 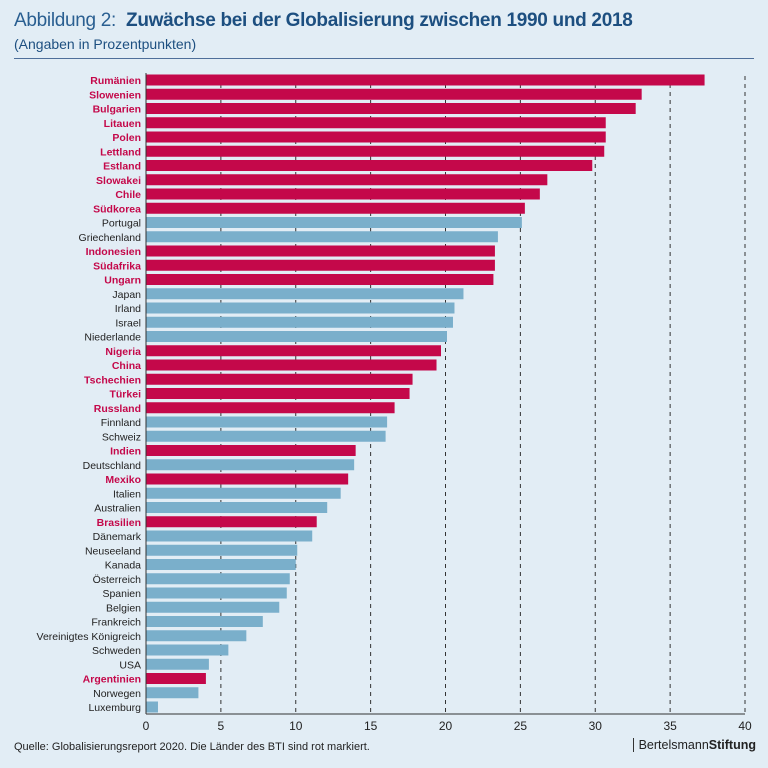 I want to click on bar-Finnland, so click(x=267, y=422).